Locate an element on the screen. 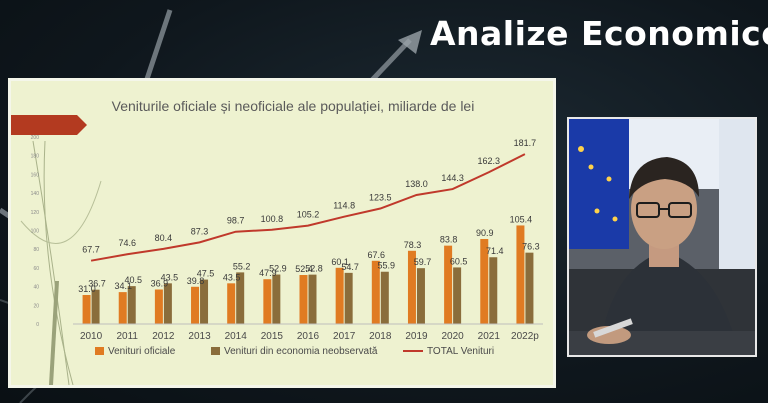 The image size is (768, 403). official-label: 36.9 is located at coordinates (160, 283).